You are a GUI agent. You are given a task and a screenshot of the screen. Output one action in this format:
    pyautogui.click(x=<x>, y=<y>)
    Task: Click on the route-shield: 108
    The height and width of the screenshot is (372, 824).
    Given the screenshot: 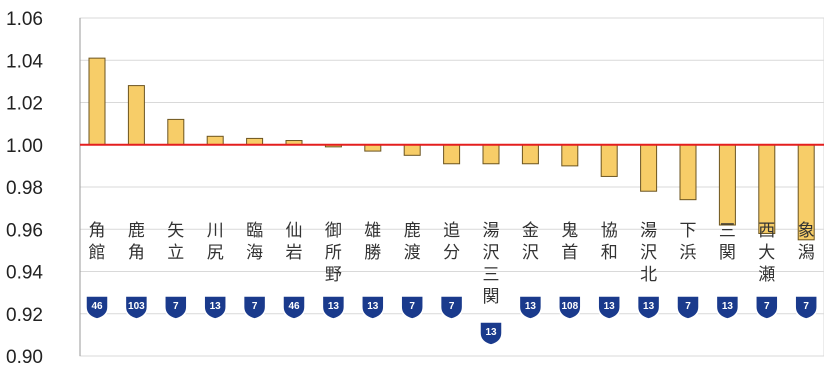 What is the action you would take?
    pyautogui.click(x=570, y=307)
    